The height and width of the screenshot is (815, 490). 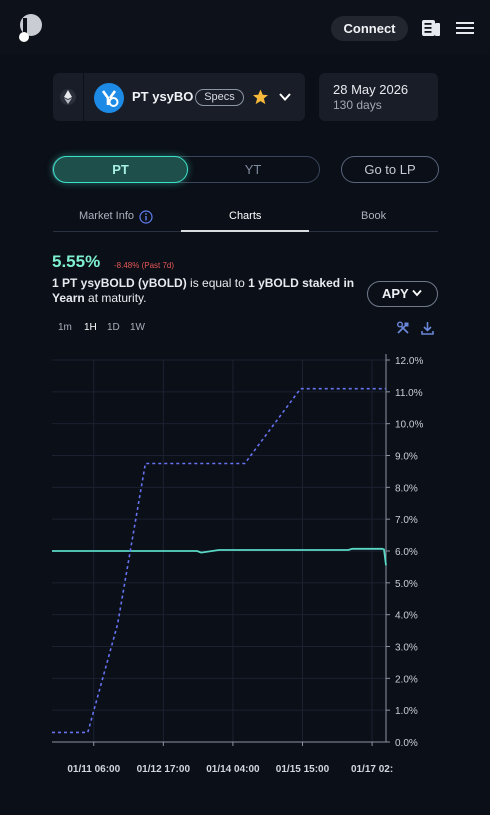 What do you see at coordinates (403, 328) in the screenshot?
I see `tools-icon` at bounding box center [403, 328].